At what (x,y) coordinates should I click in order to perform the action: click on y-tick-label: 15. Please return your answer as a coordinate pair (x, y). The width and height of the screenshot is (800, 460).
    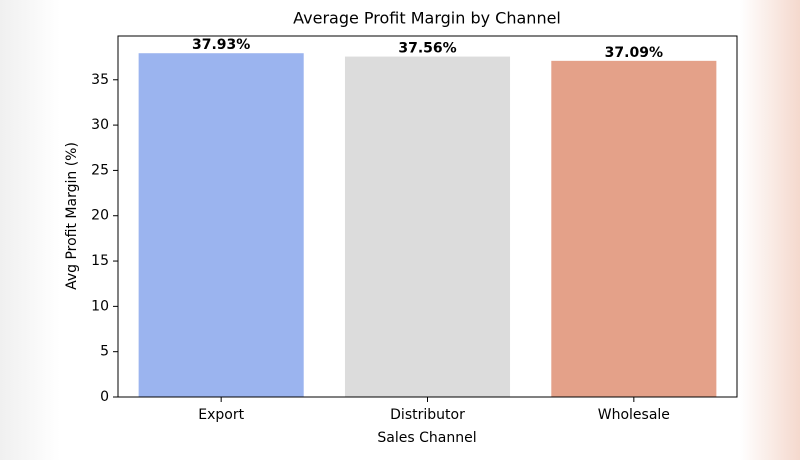
    Looking at the image, I should click on (100, 261).